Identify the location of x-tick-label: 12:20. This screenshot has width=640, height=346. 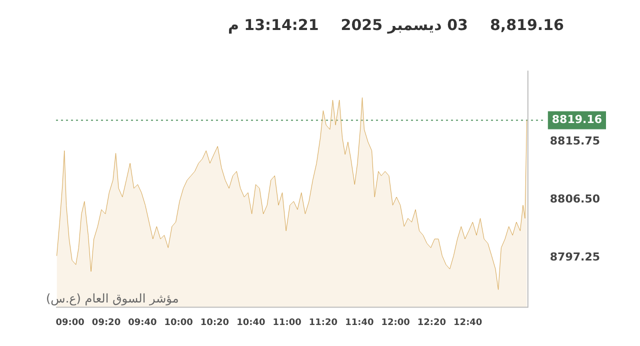
(431, 323).